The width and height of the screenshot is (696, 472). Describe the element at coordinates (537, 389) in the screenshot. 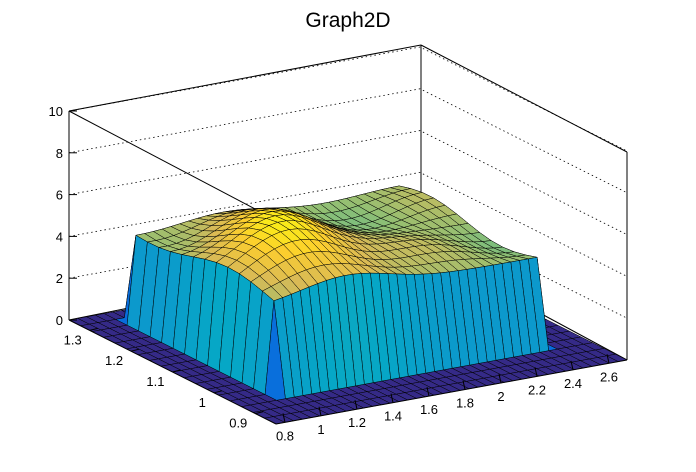

I see `x-tick-label: 2.2` at that location.